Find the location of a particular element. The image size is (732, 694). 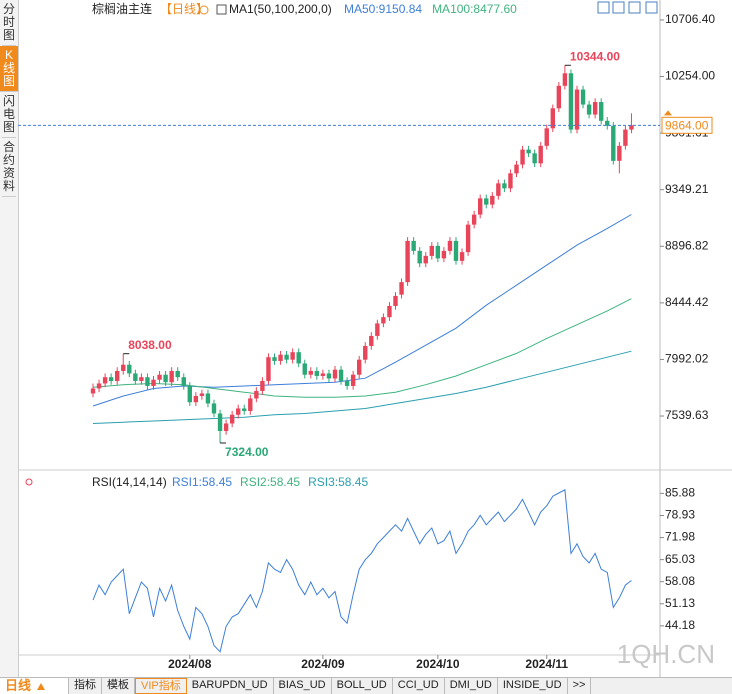

y-tick-label: 8896.82 is located at coordinates (687, 245).